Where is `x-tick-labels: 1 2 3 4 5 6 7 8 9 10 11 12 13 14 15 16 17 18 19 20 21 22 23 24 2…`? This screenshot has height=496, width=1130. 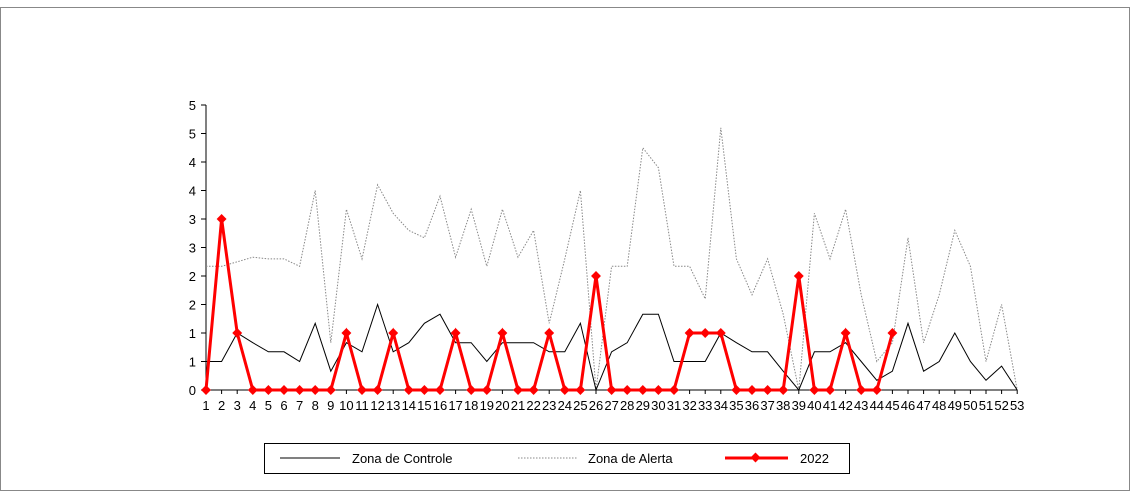 x-tick-labels: 1 2 3 4 5 6 7 8 9 10 11 12 13 14 15 16 17 18 19 20 21 22 23 24 2… is located at coordinates (613, 405).